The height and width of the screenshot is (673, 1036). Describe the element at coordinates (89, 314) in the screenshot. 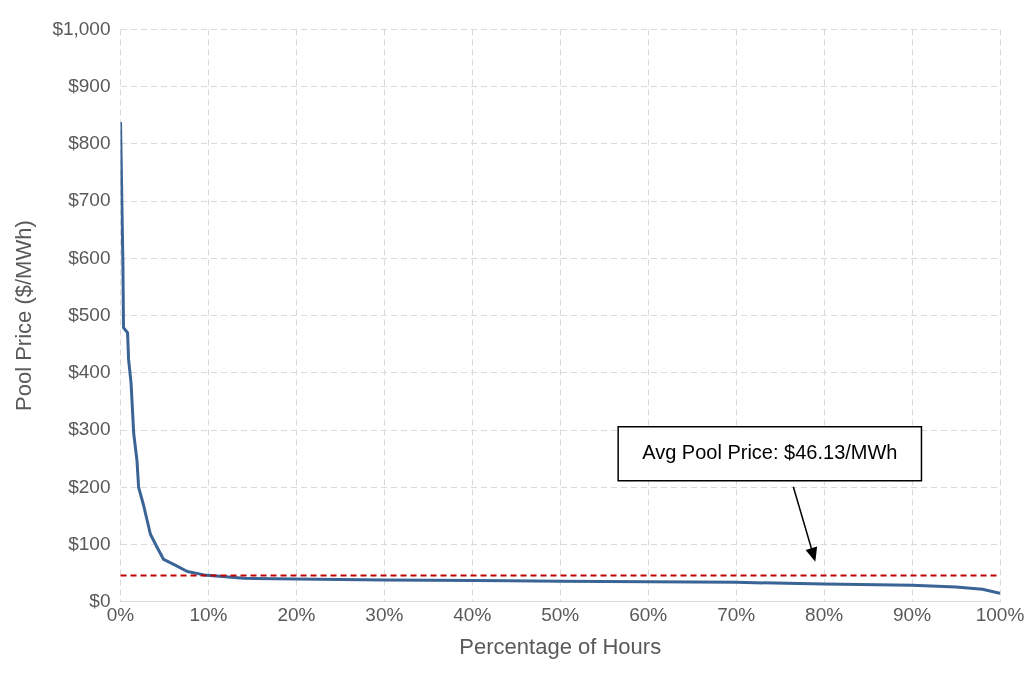

I see `y-tick-label: $500` at that location.